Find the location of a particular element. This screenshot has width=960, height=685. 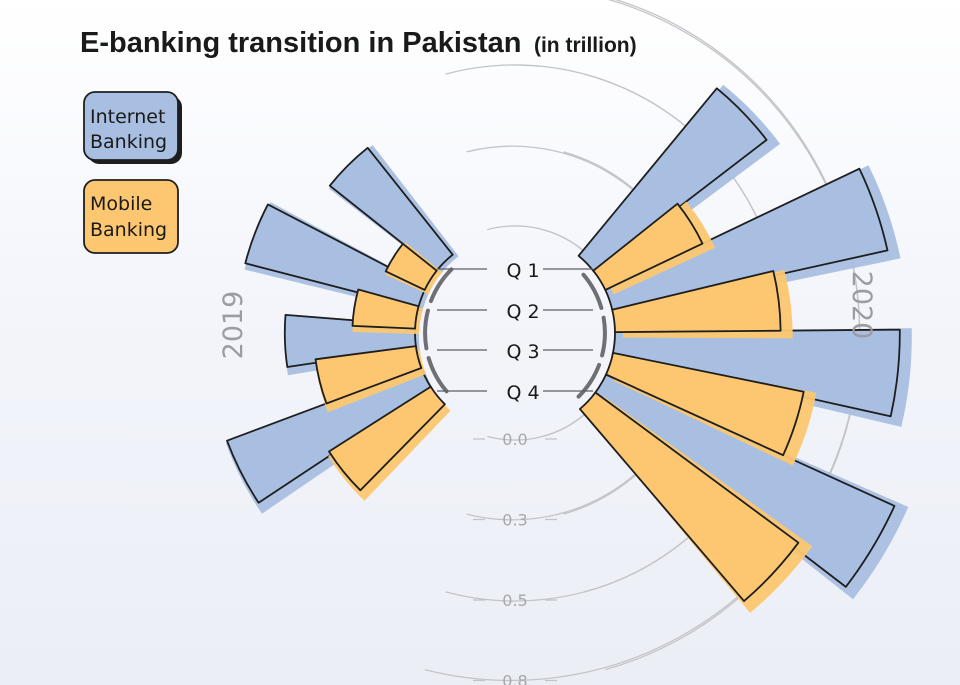

bar-2020-internet-q3-wedge is located at coordinates (756, 373).